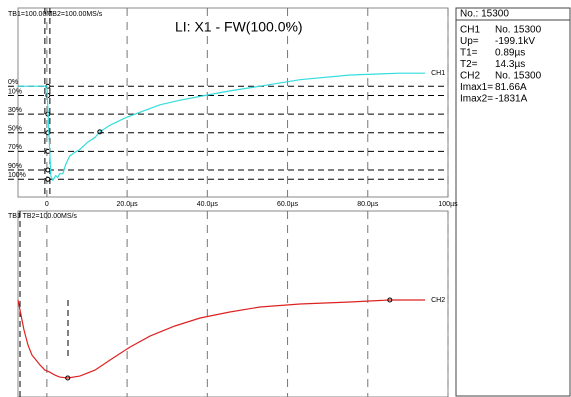 The width and height of the screenshot is (571, 397). What do you see at coordinates (469, 64) in the screenshot?
I see `row-key: T2=` at bounding box center [469, 64].